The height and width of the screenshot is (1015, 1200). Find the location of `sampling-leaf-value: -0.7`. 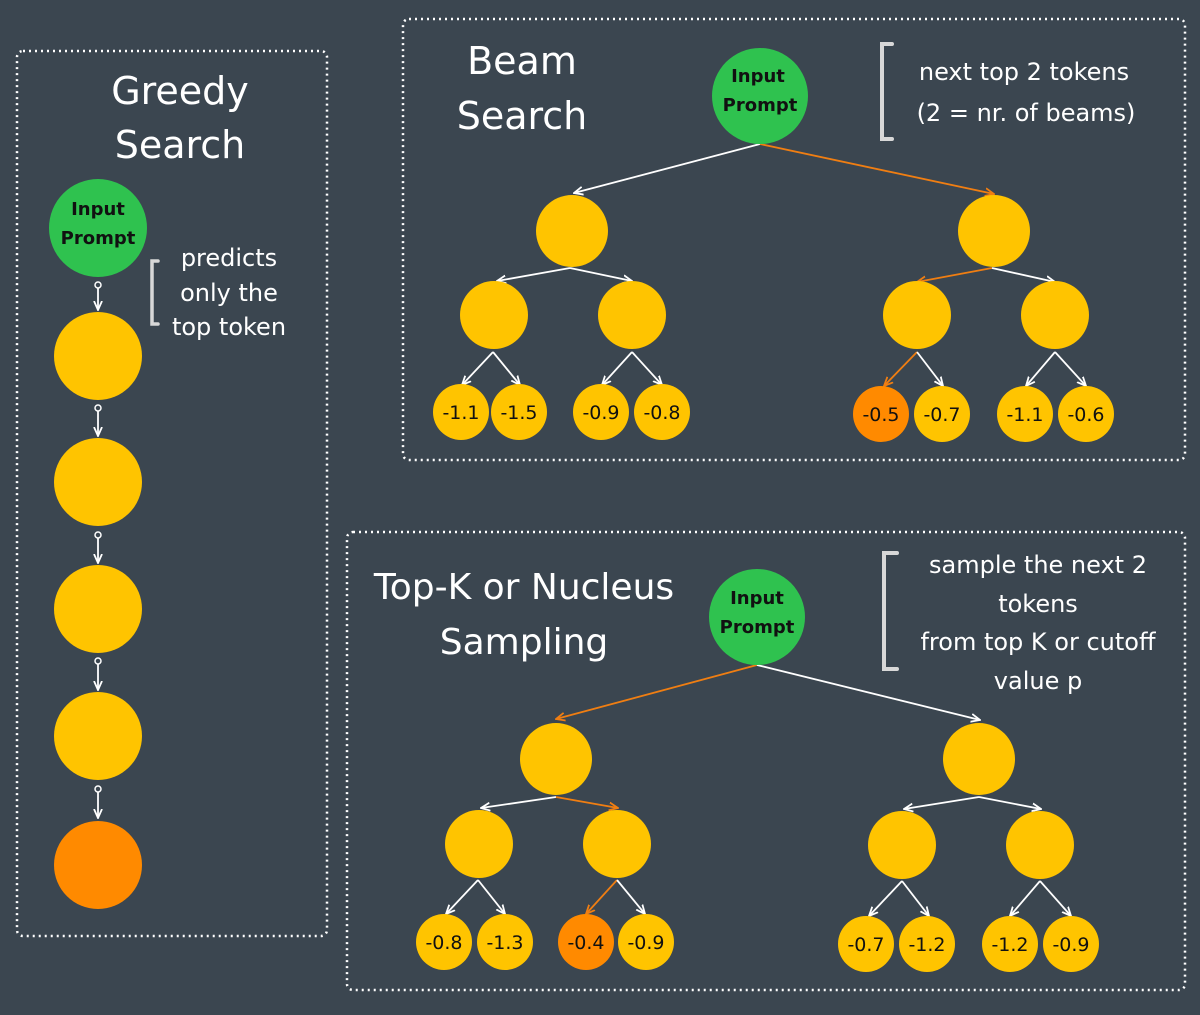

sampling-leaf-value: -0.7 is located at coordinates (865, 945).